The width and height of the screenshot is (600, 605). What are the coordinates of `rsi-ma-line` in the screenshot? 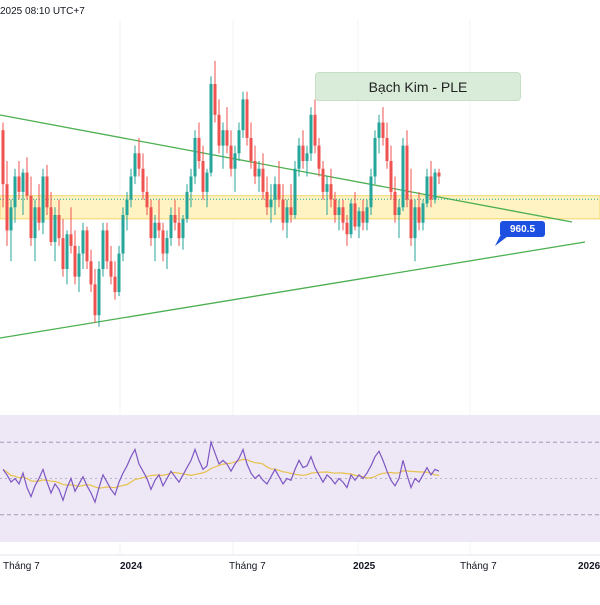 It's located at (221, 473).